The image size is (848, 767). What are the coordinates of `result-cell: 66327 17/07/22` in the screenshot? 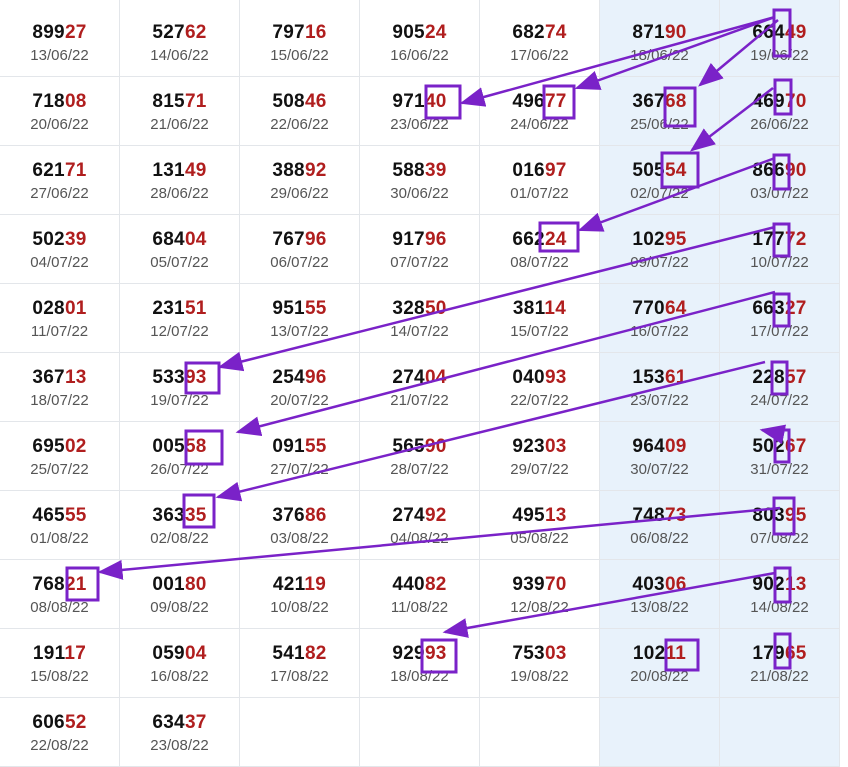 It's located at (780, 318).